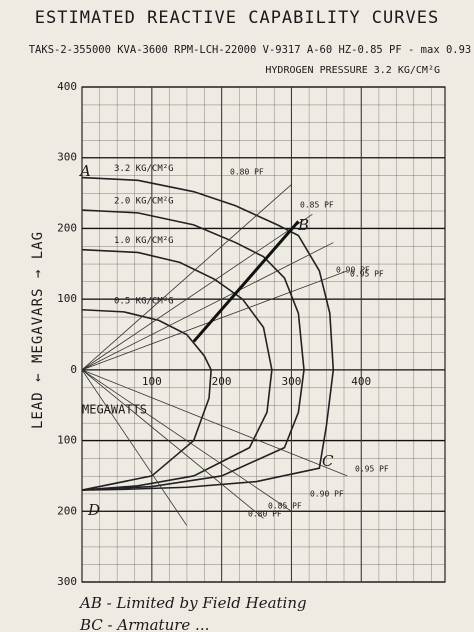  I want to click on point-label: C, so click(328, 461).